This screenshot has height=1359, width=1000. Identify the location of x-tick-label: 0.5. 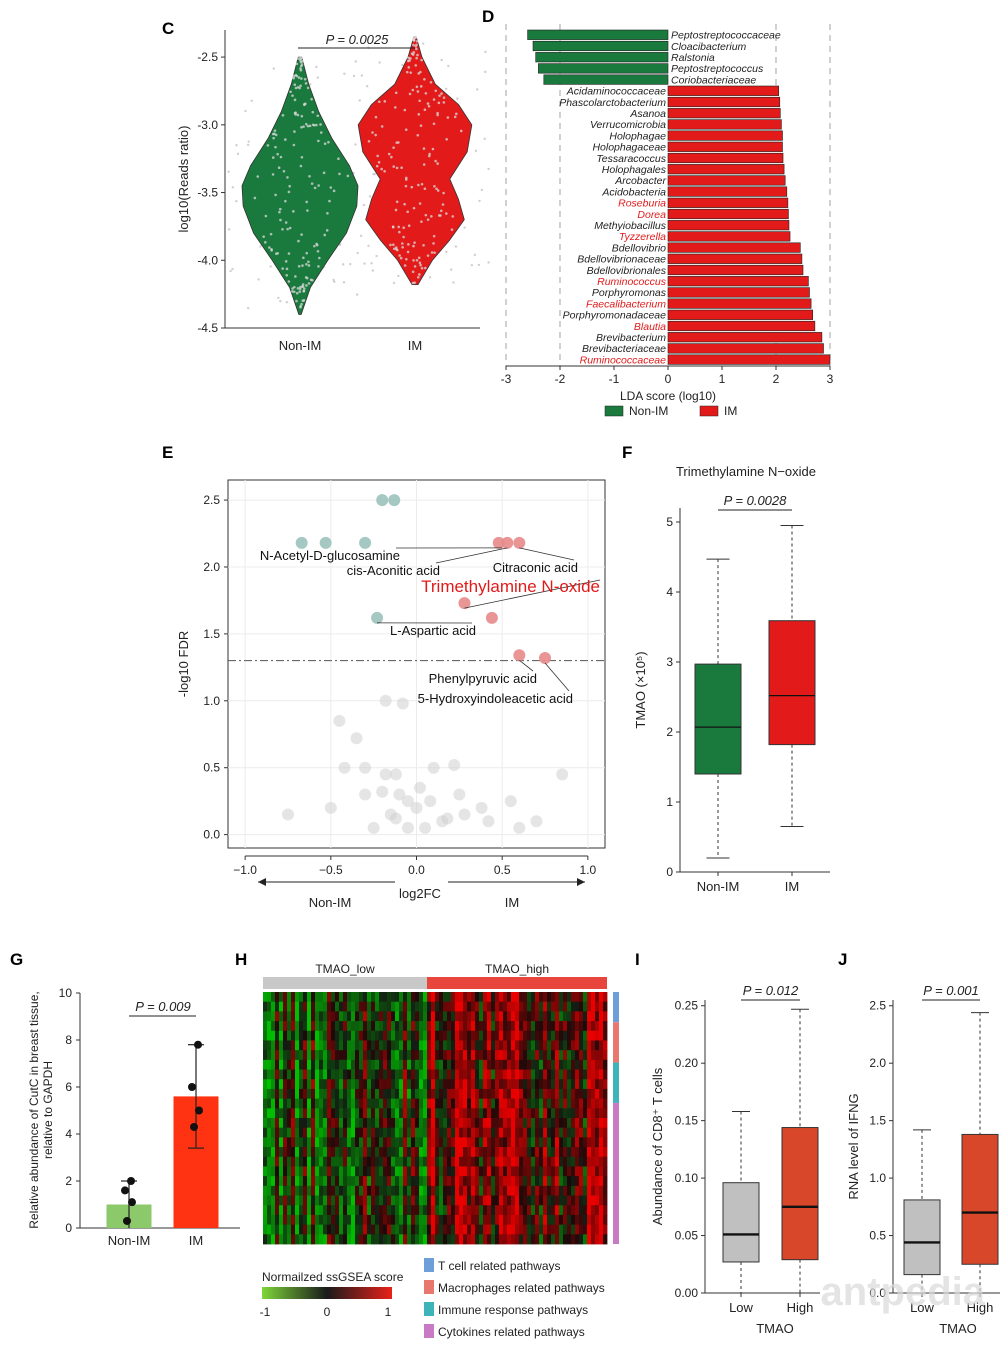
(502, 870).